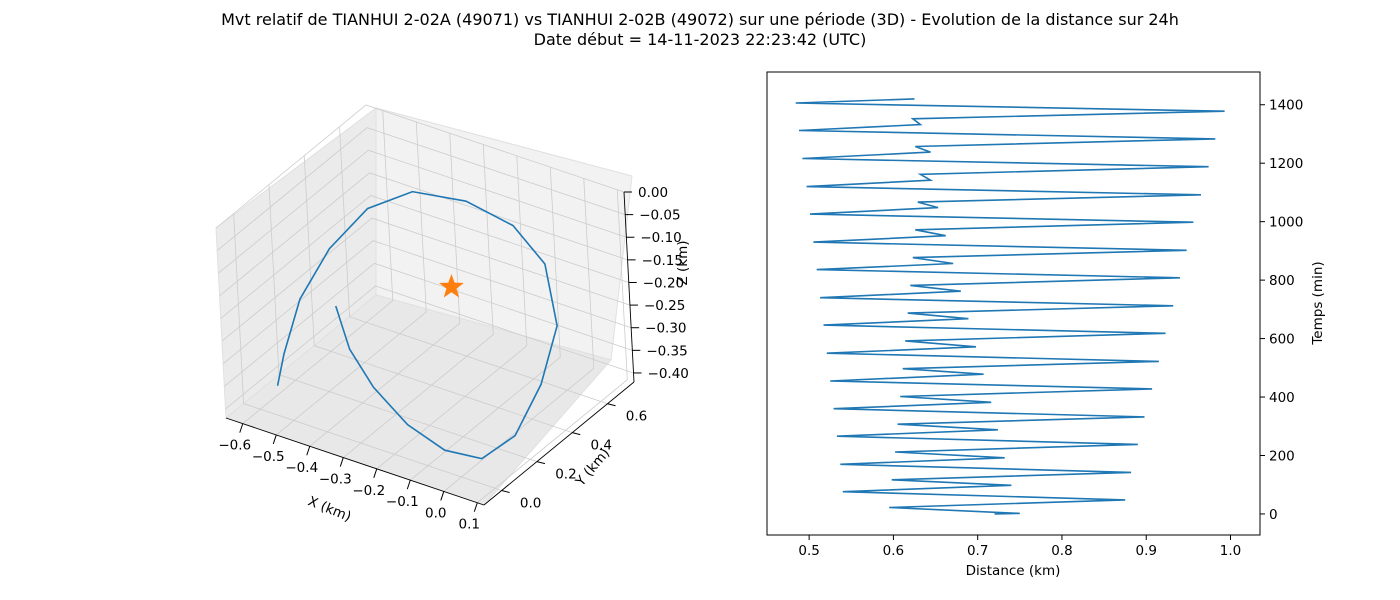  I want to click on x-tick-label: −0.6, so click(234, 446).